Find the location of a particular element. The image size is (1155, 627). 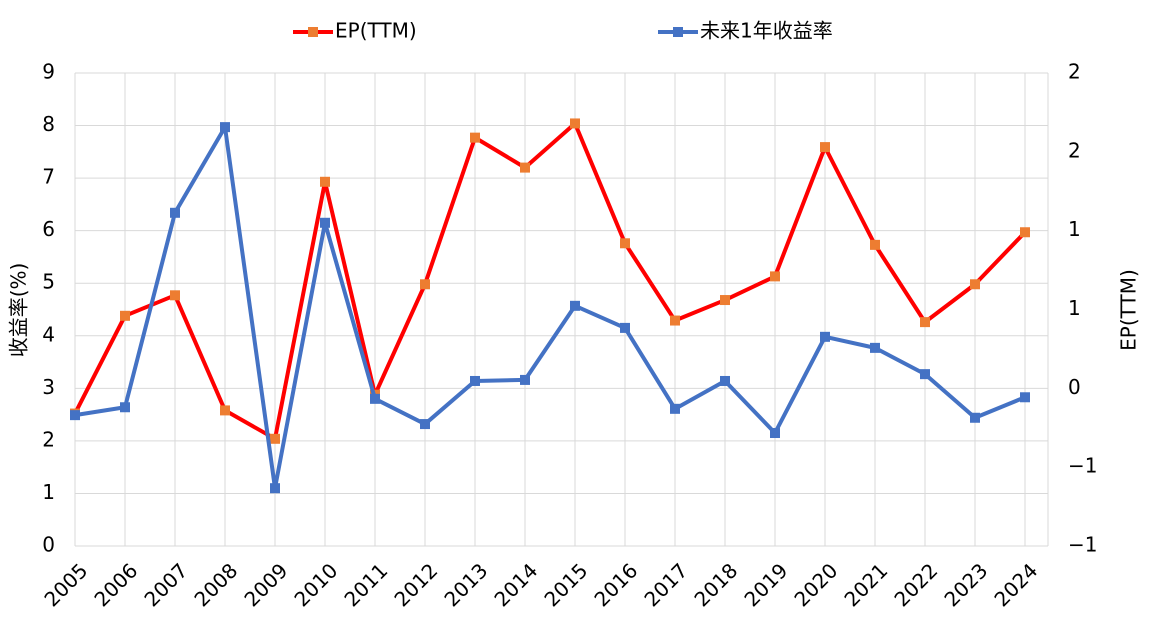

y-tick-label: 0 is located at coordinates (48, 545).